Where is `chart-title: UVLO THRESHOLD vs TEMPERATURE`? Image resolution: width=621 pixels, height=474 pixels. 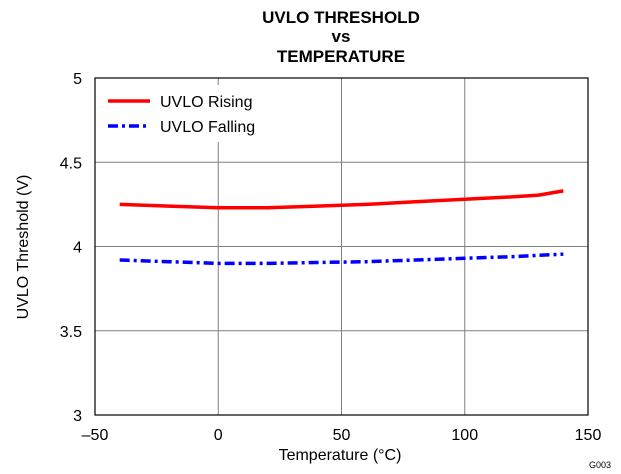 chart-title: UVLO THRESHOLD vs TEMPERATURE is located at coordinates (341, 37).